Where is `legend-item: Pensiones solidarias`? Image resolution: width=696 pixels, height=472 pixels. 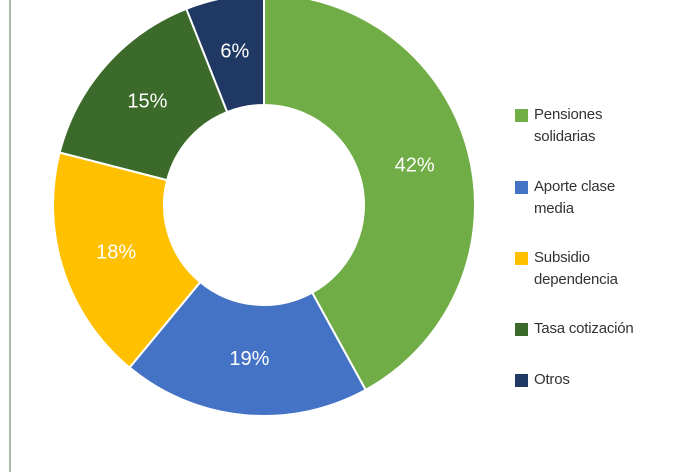
legend-item: Pensiones solidarias is located at coordinates (577, 126).